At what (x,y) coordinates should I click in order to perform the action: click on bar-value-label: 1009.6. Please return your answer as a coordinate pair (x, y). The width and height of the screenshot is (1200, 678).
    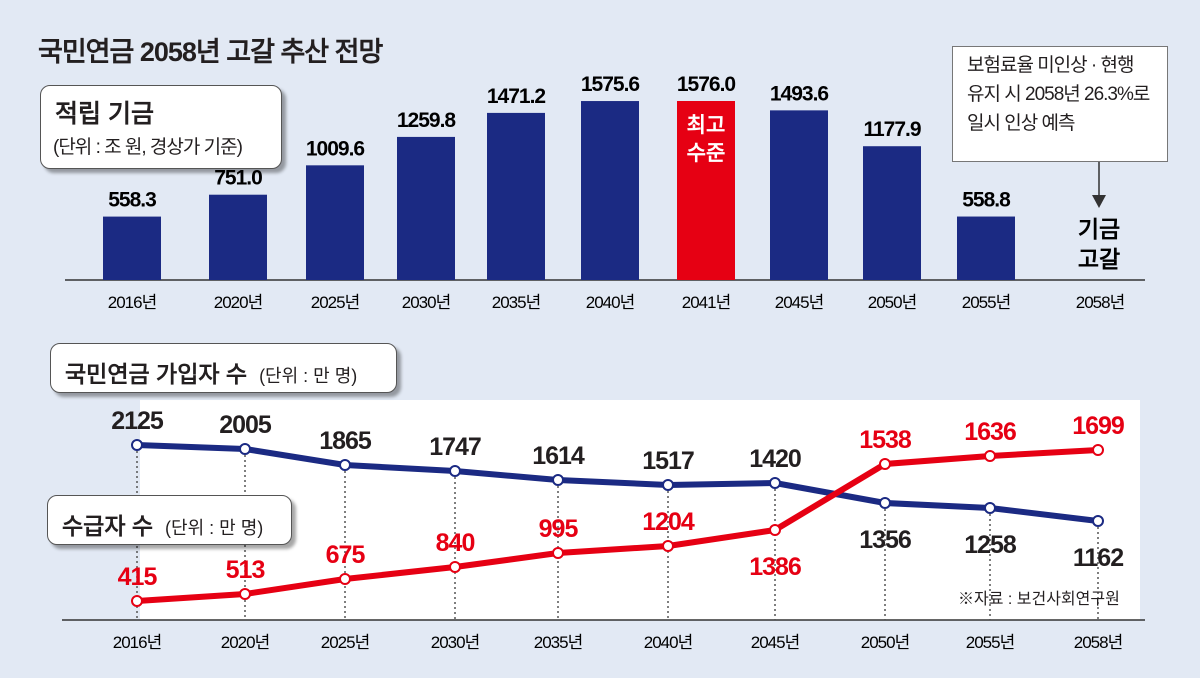
    Looking at the image, I should click on (335, 148).